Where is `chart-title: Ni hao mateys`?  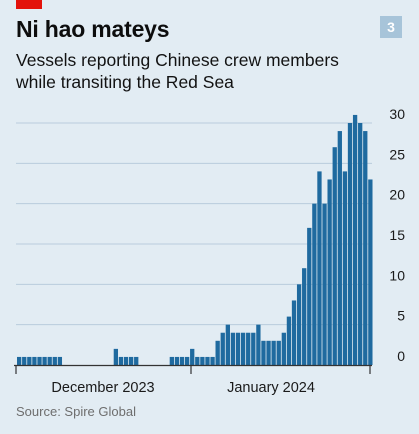
chart-title: Ni hao mateys is located at coordinates (93, 29).